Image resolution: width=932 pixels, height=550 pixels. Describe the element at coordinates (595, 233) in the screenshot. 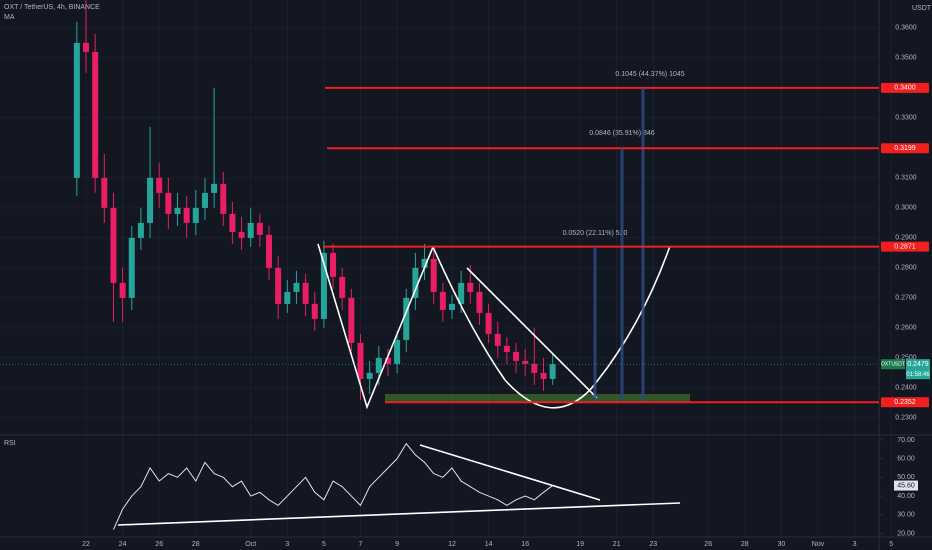

I see `measure-label: 0.0520 (22.11%) 520` at that location.